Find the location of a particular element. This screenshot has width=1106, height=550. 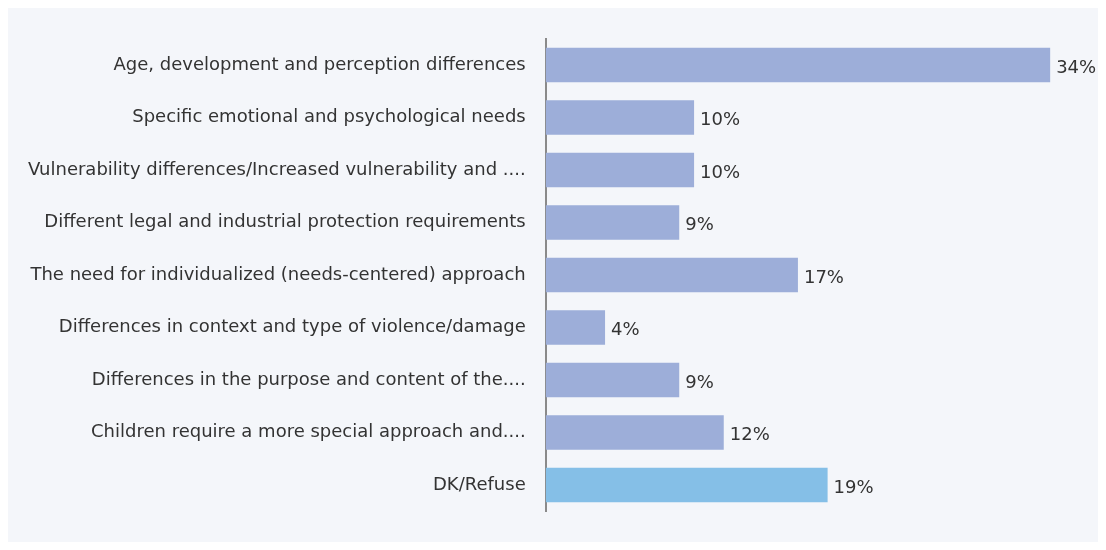

data-label: 12% is located at coordinates (749, 434).